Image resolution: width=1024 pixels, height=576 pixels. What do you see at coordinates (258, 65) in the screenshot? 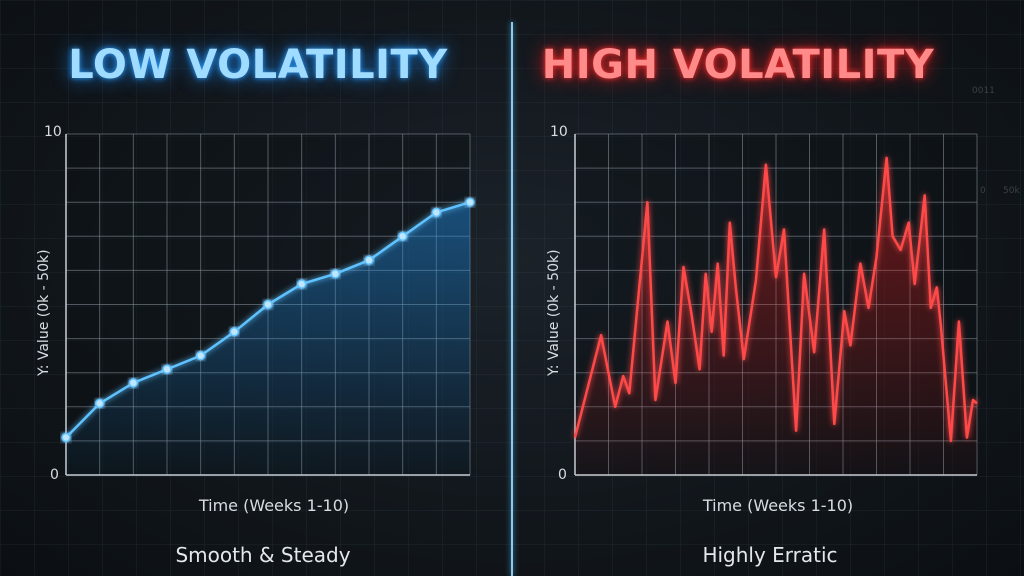
I see `panel-title: LOW VOLATILITY` at bounding box center [258, 65].